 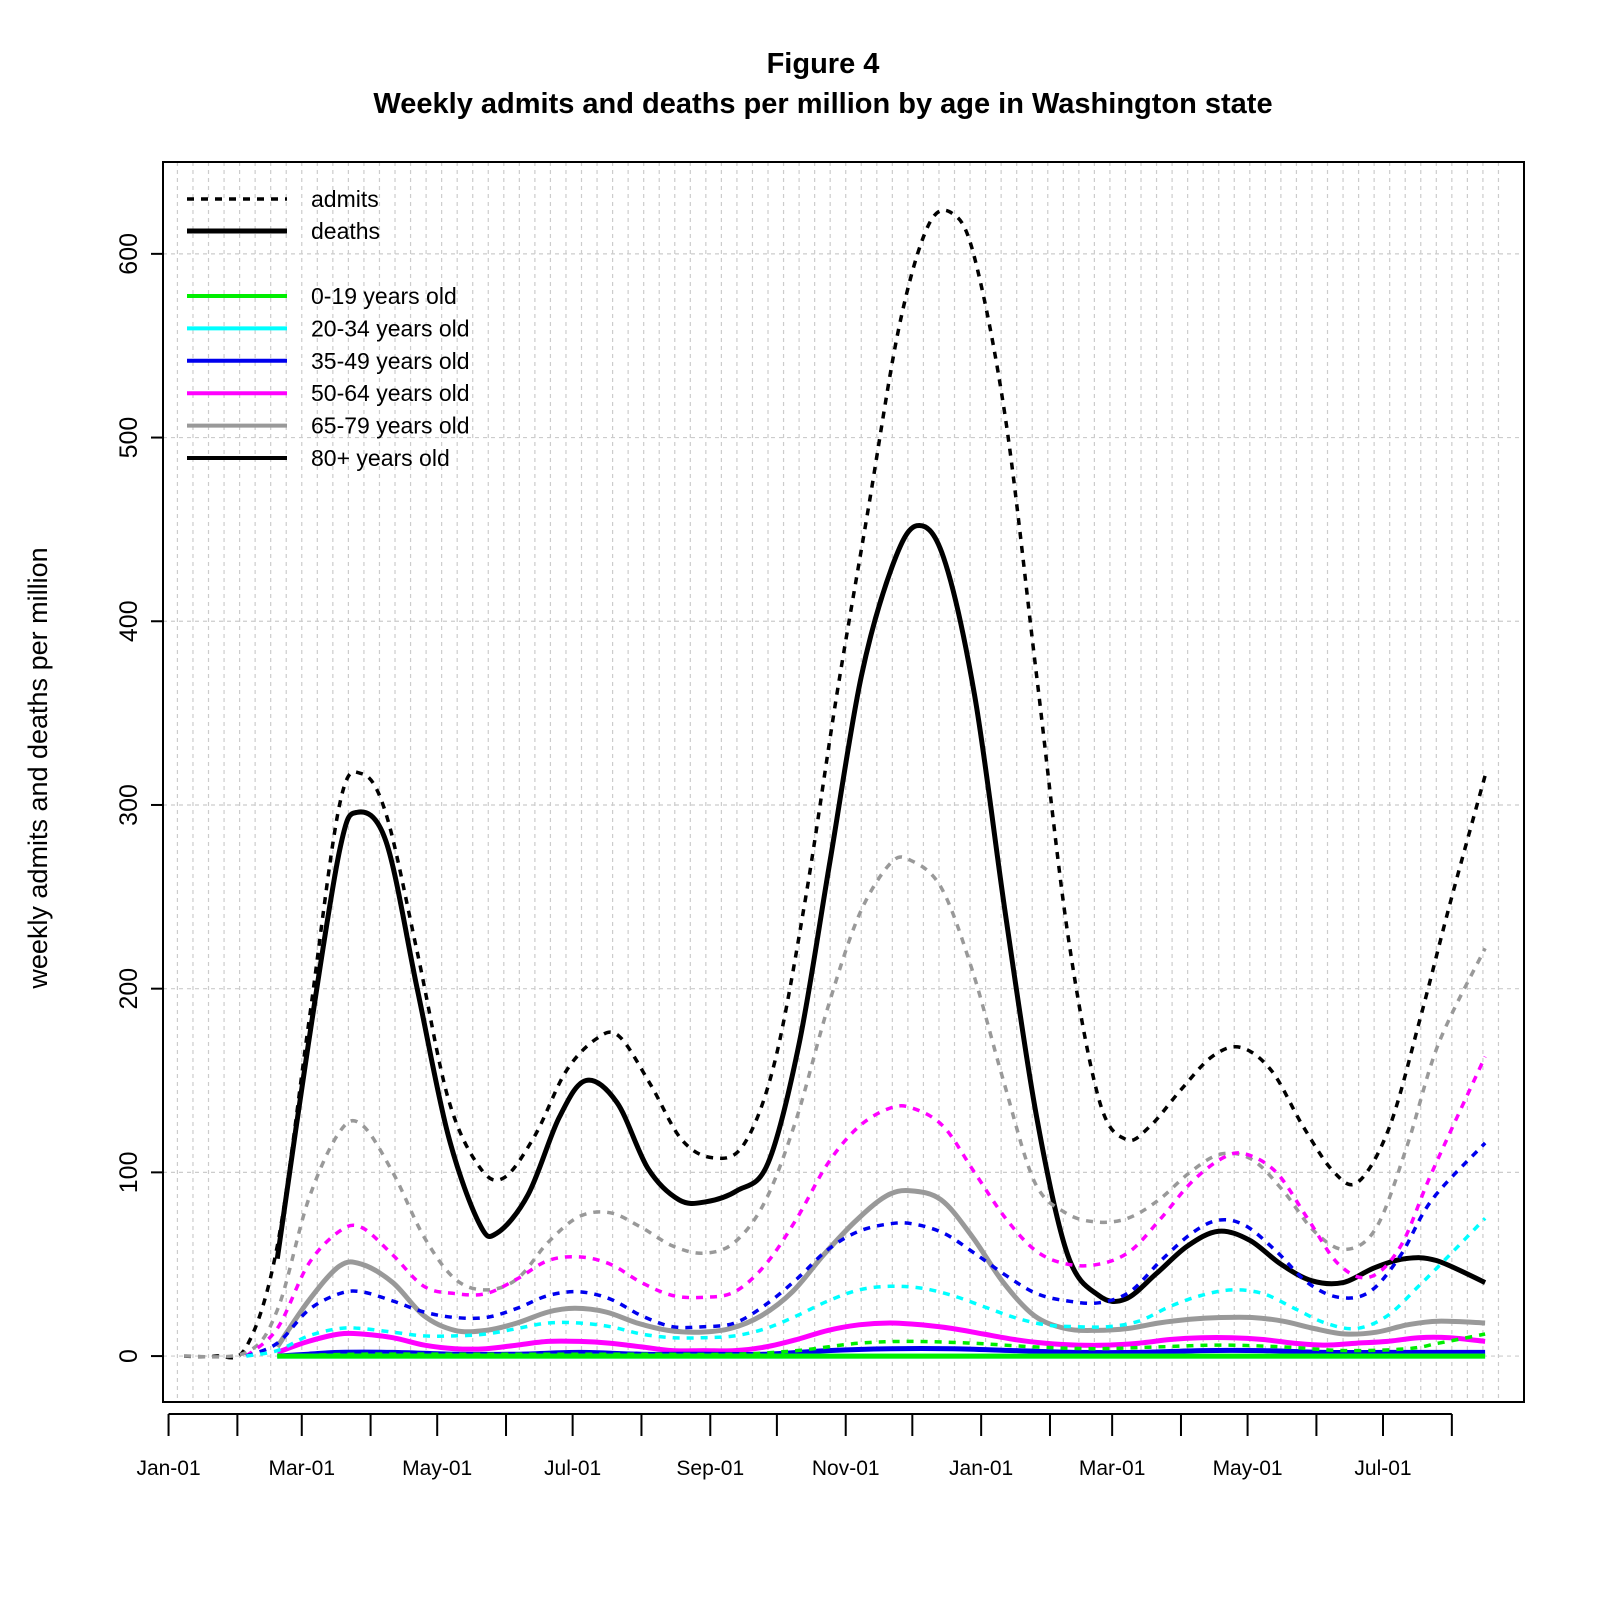 What do you see at coordinates (384, 296) in the screenshot?
I see `legend-label-group: 0-19 years old` at bounding box center [384, 296].